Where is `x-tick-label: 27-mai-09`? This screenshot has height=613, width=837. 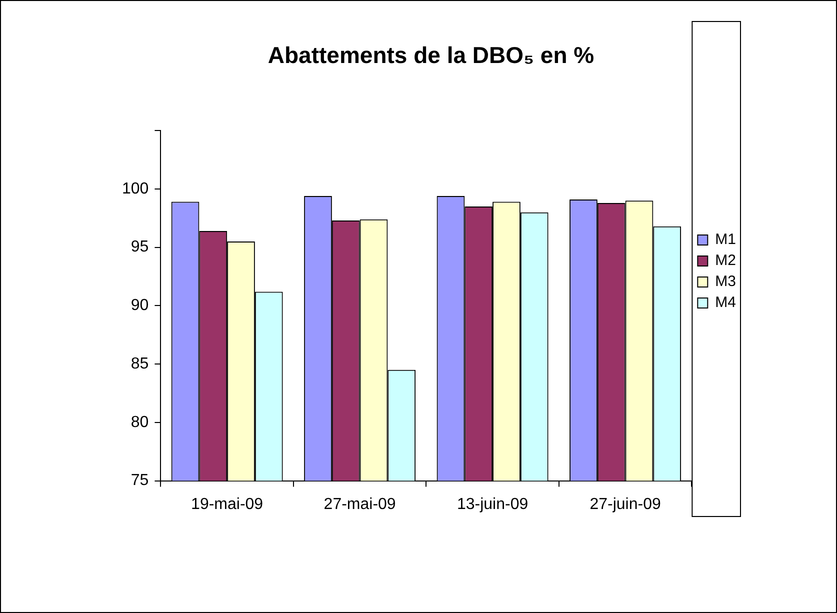 x-tick-label: 27-mai-09 is located at coordinates (360, 504).